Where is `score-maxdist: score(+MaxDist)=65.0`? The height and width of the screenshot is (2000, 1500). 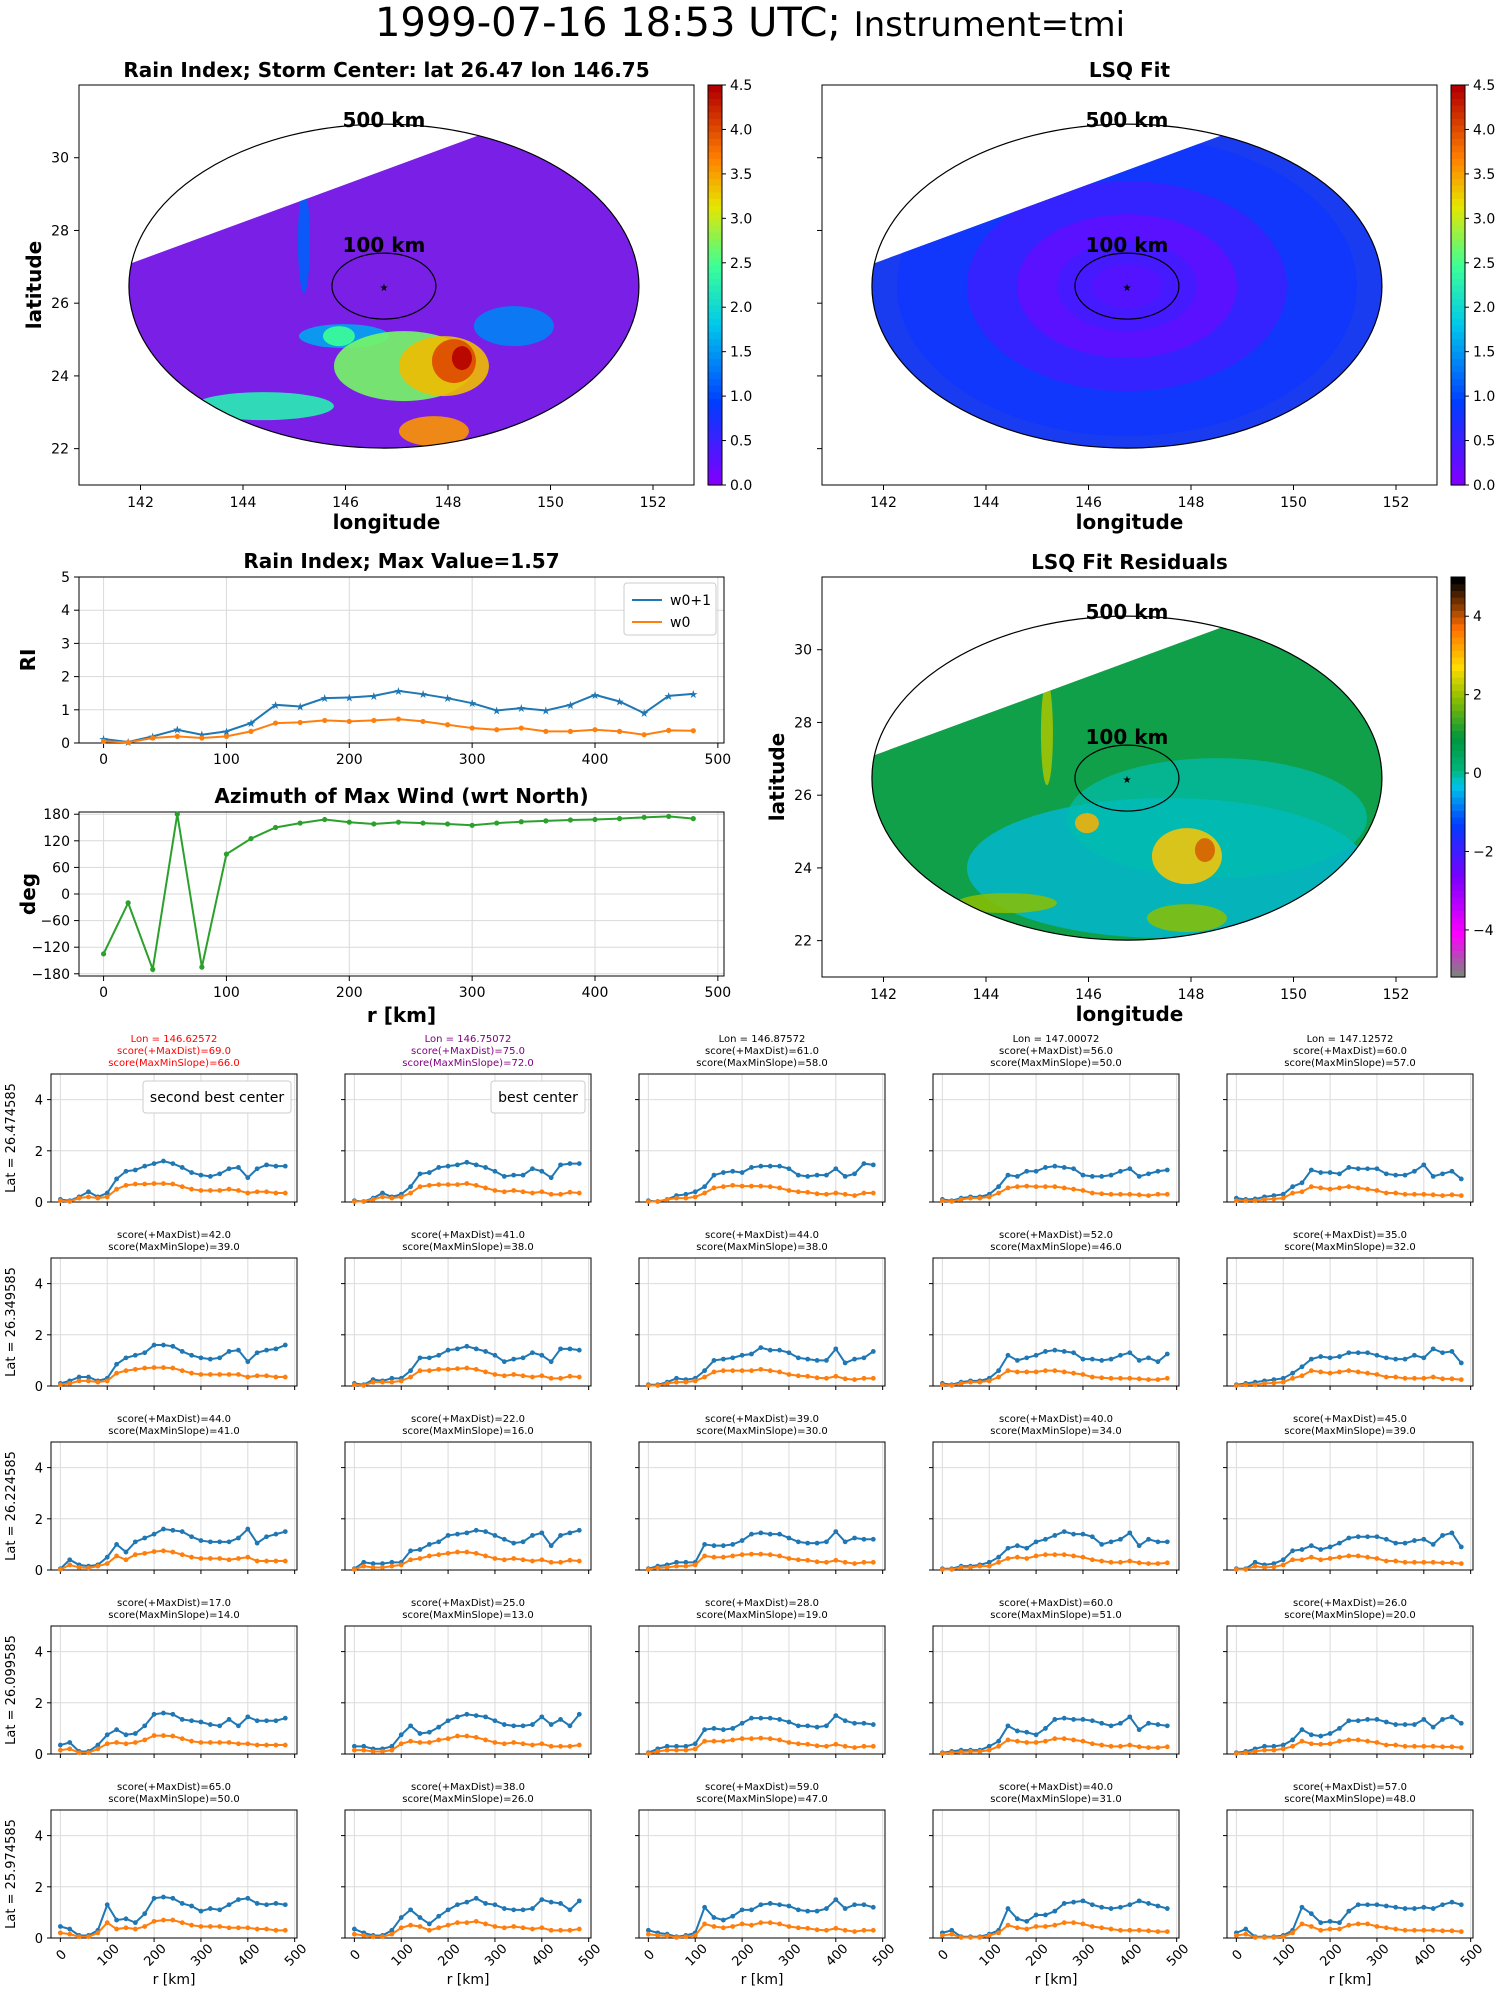 score-maxdist: score(+MaxDist)=65.0 is located at coordinates (174, 1787).